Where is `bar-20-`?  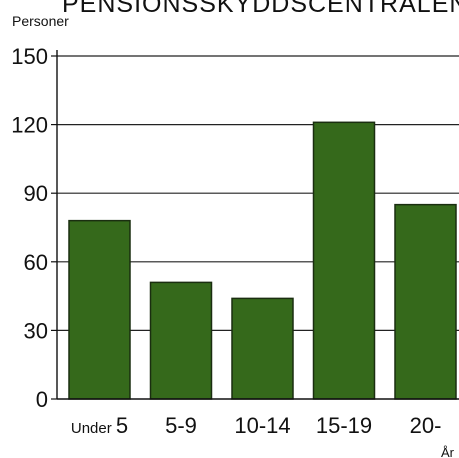
bar-20- is located at coordinates (425, 301).